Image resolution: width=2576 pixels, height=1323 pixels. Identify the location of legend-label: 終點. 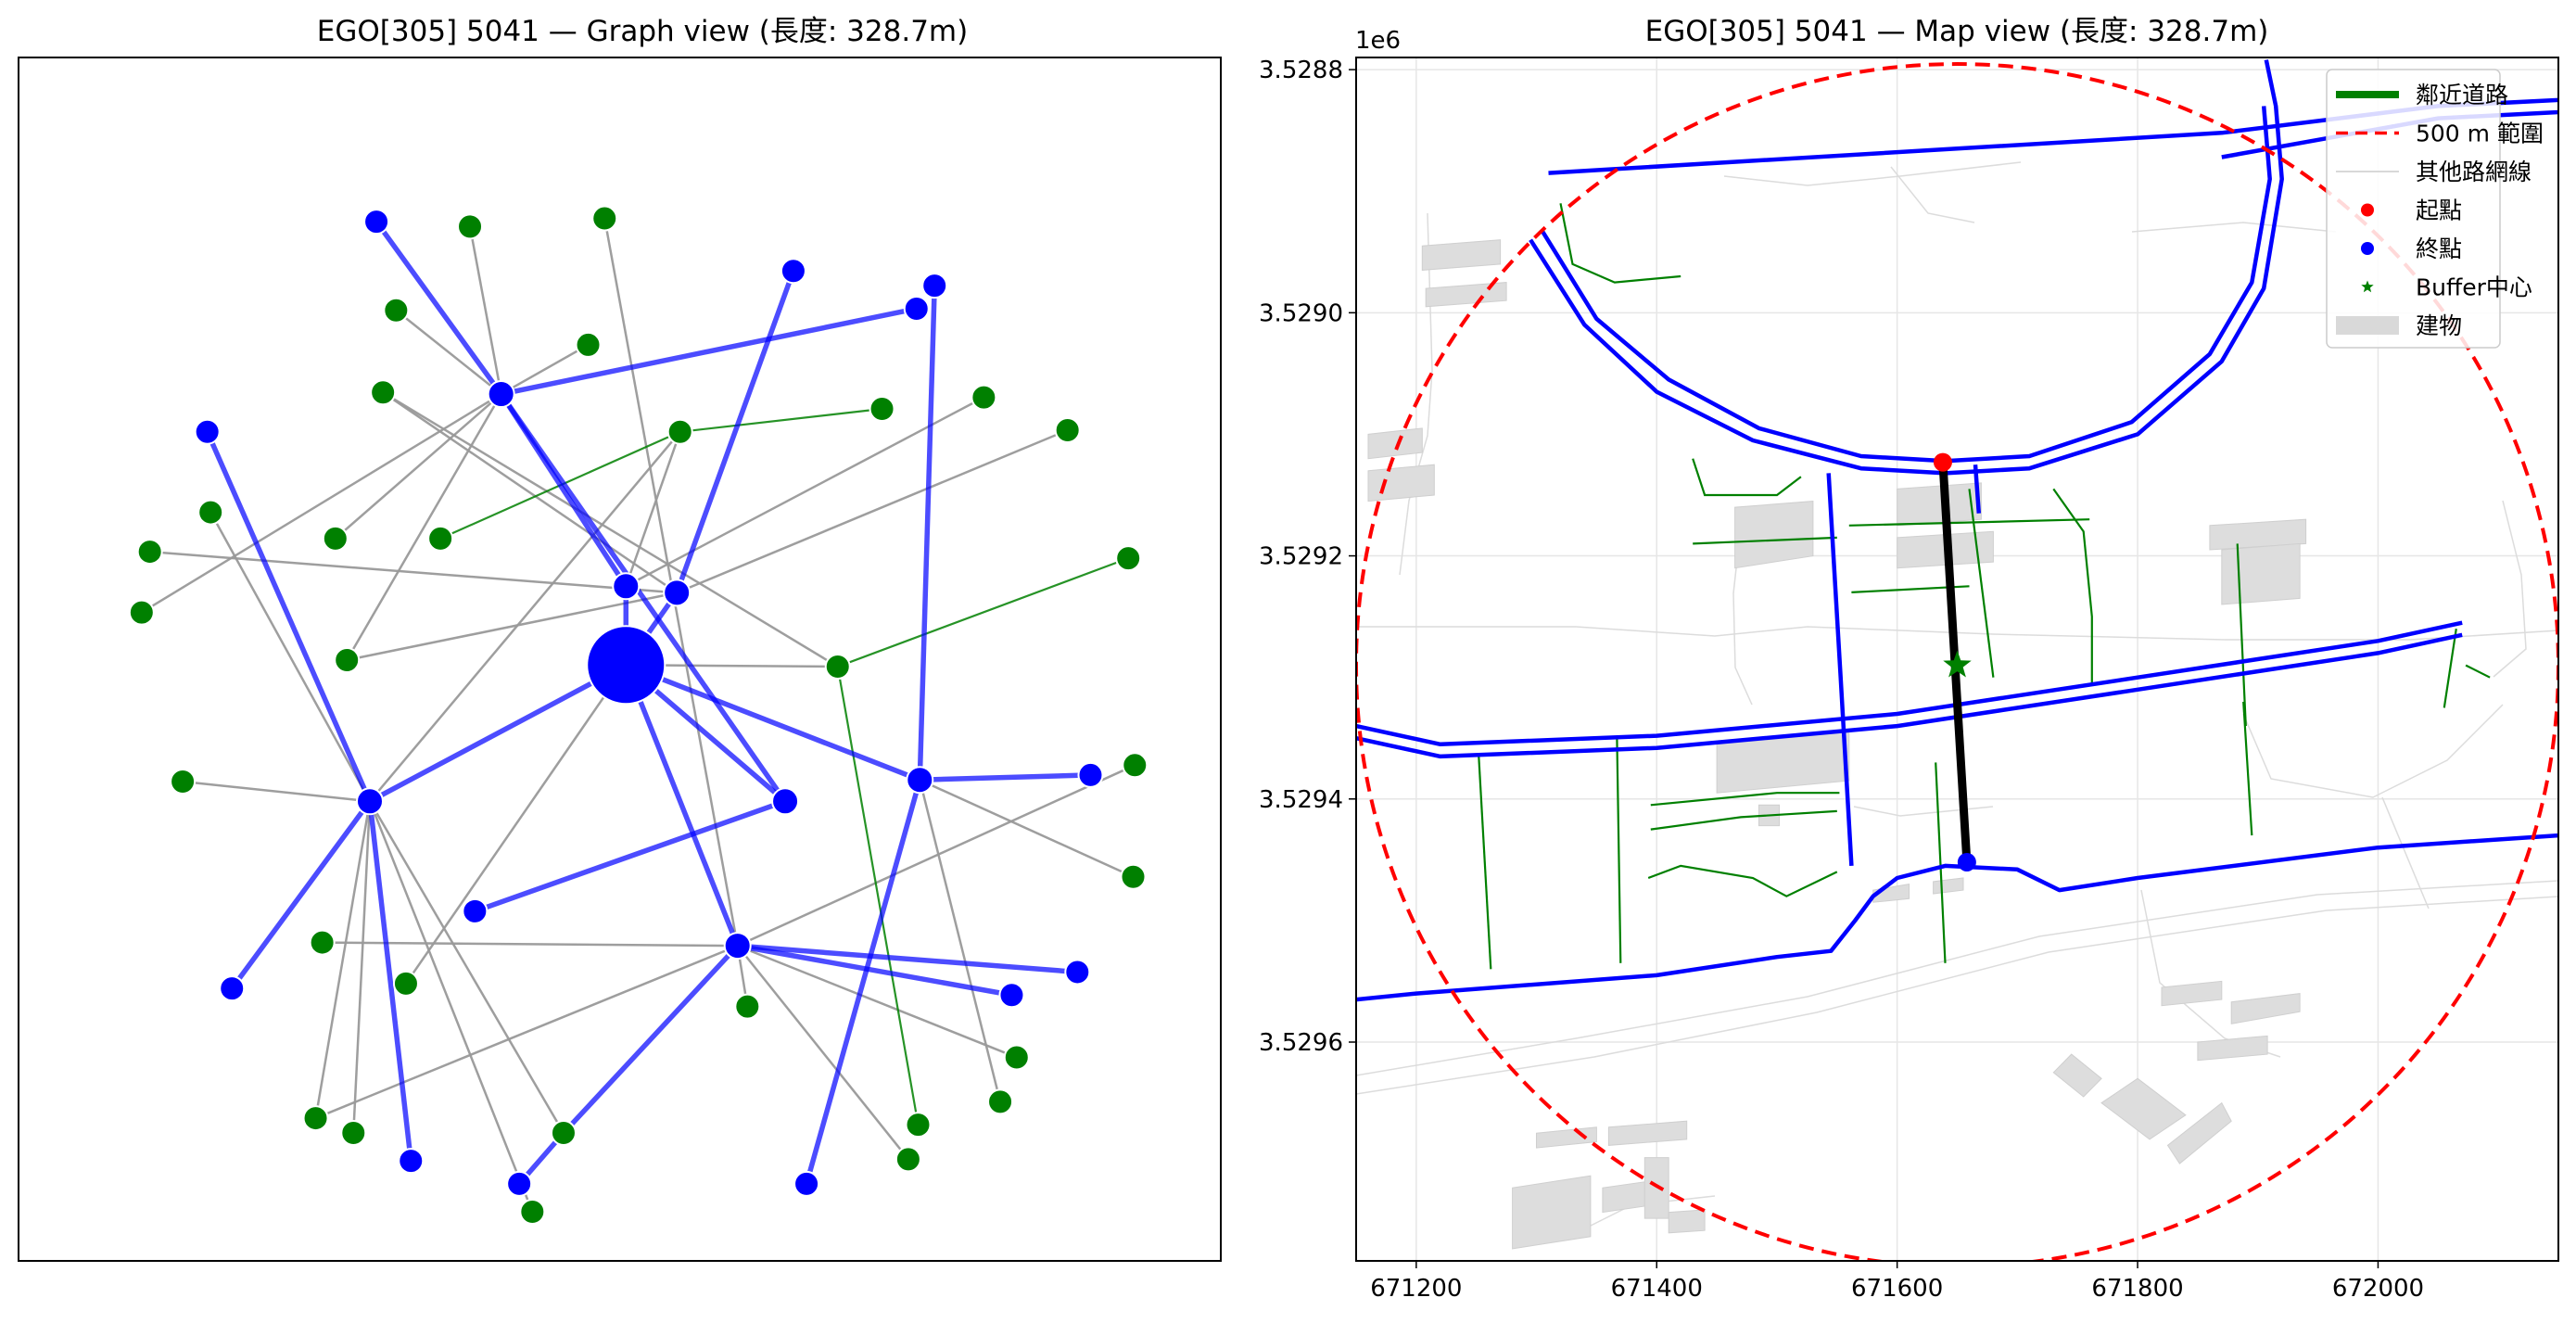
(2439, 248).